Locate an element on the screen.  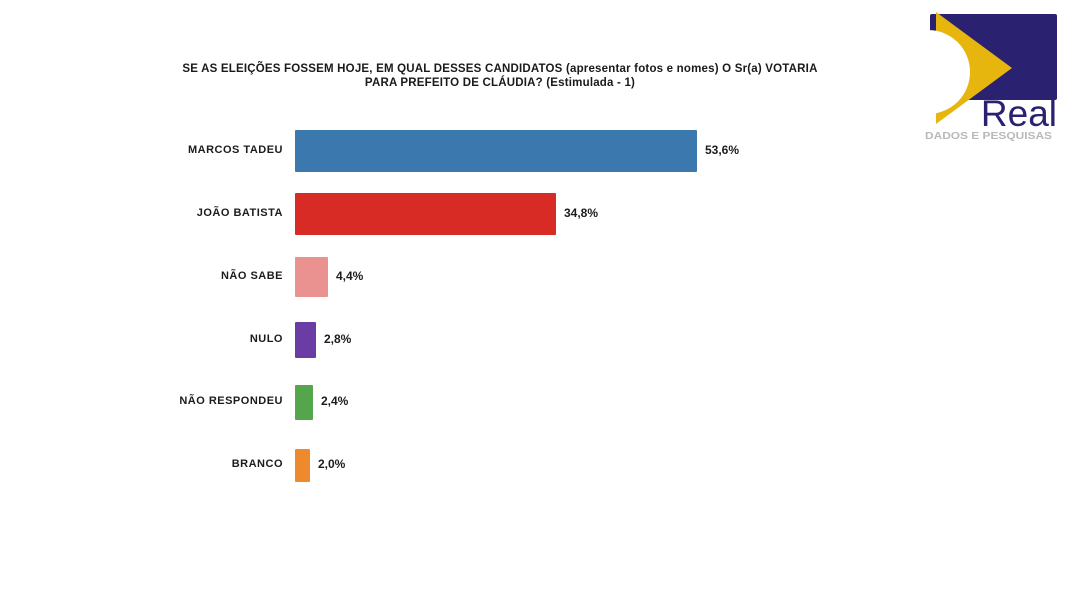
category-label: JOÃO BATISTA is located at coordinates (239, 213).